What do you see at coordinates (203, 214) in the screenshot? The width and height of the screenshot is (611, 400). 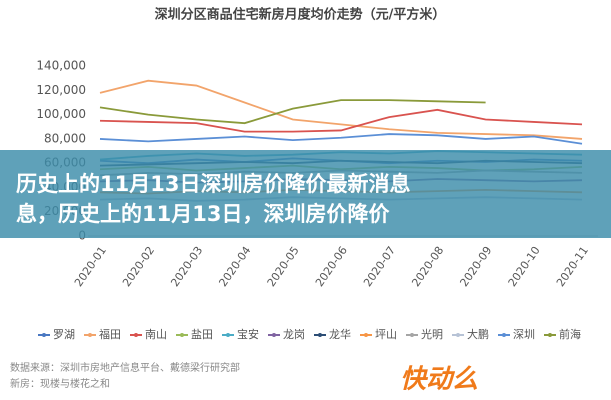 I see `banner-text: 息，历史上的11月13日，深圳房价降价` at bounding box center [203, 214].